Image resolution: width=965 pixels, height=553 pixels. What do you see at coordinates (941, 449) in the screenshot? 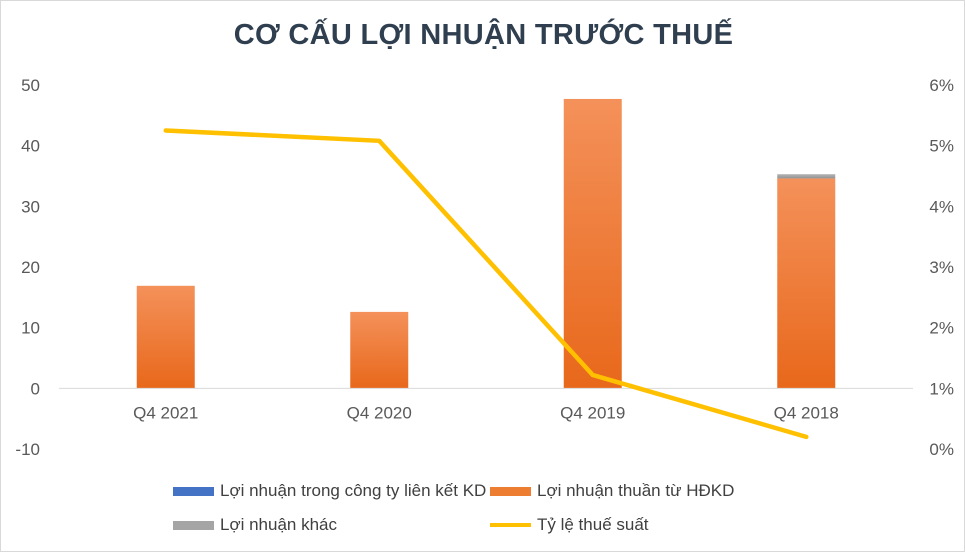
I see `y2-tick-label: 0%` at bounding box center [941, 449].